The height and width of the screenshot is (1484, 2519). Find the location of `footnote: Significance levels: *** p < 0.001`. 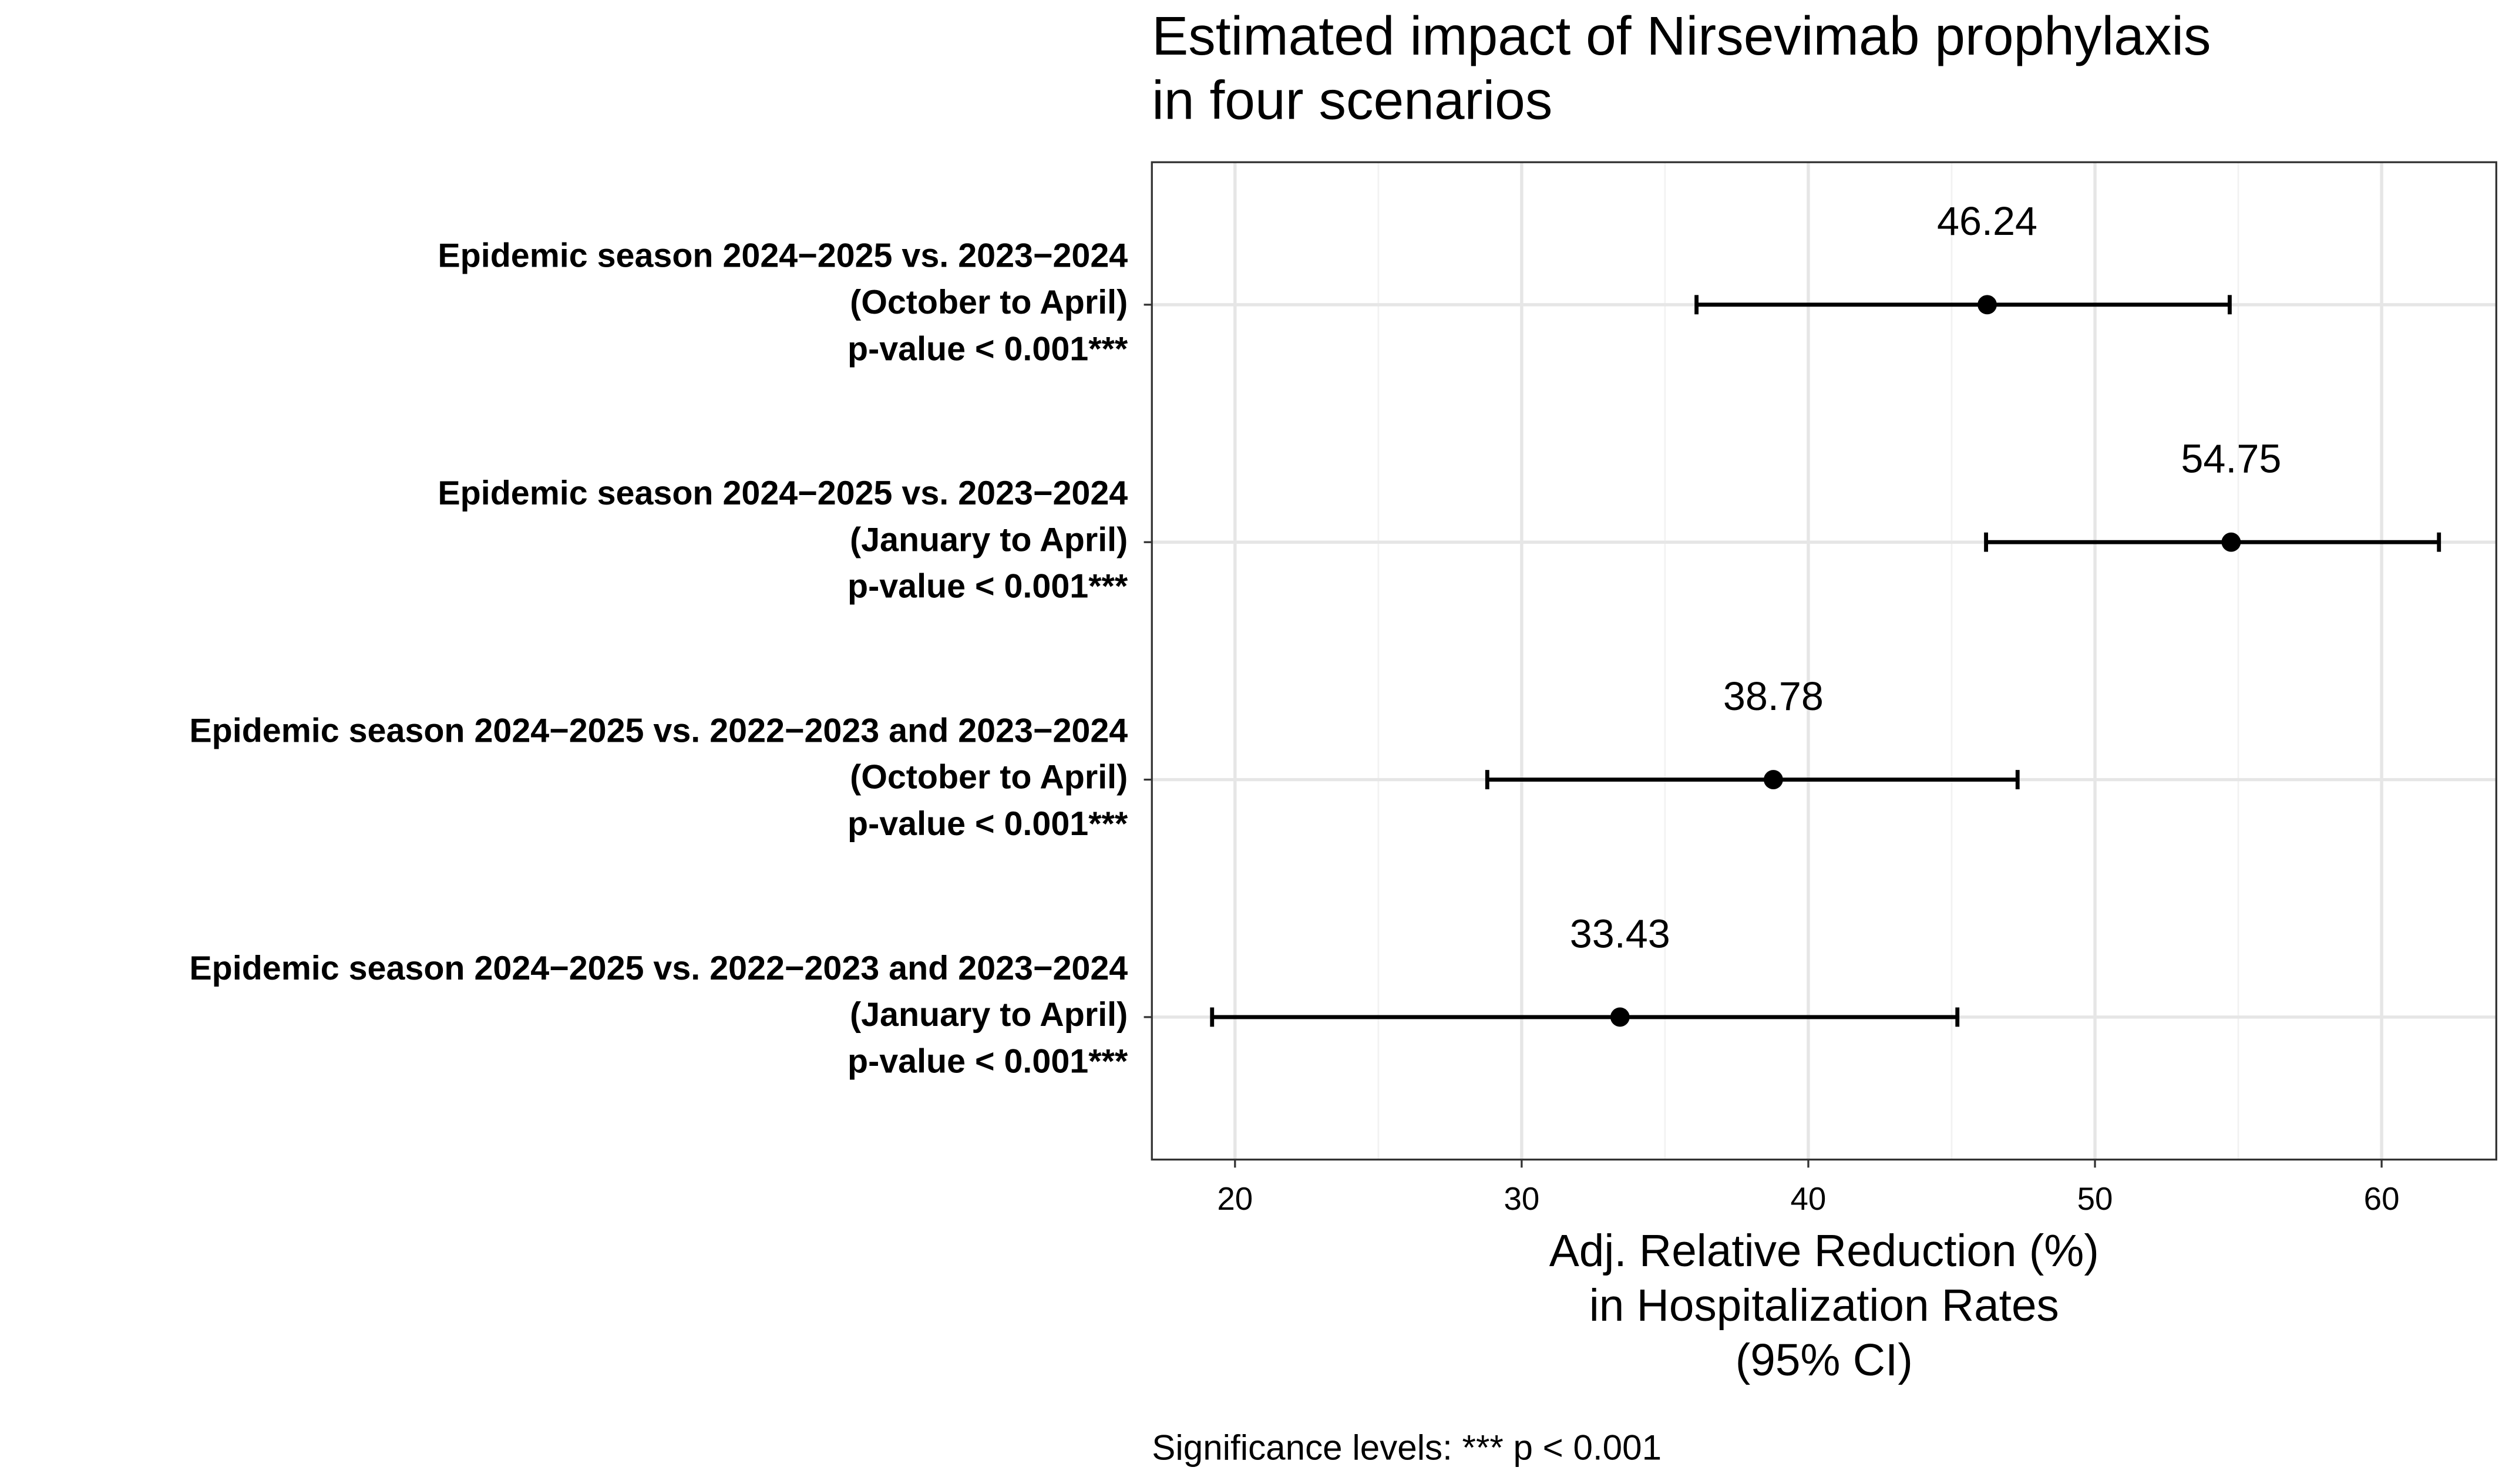

footnote: Significance levels: *** p < 0.001 is located at coordinates (1407, 1447).